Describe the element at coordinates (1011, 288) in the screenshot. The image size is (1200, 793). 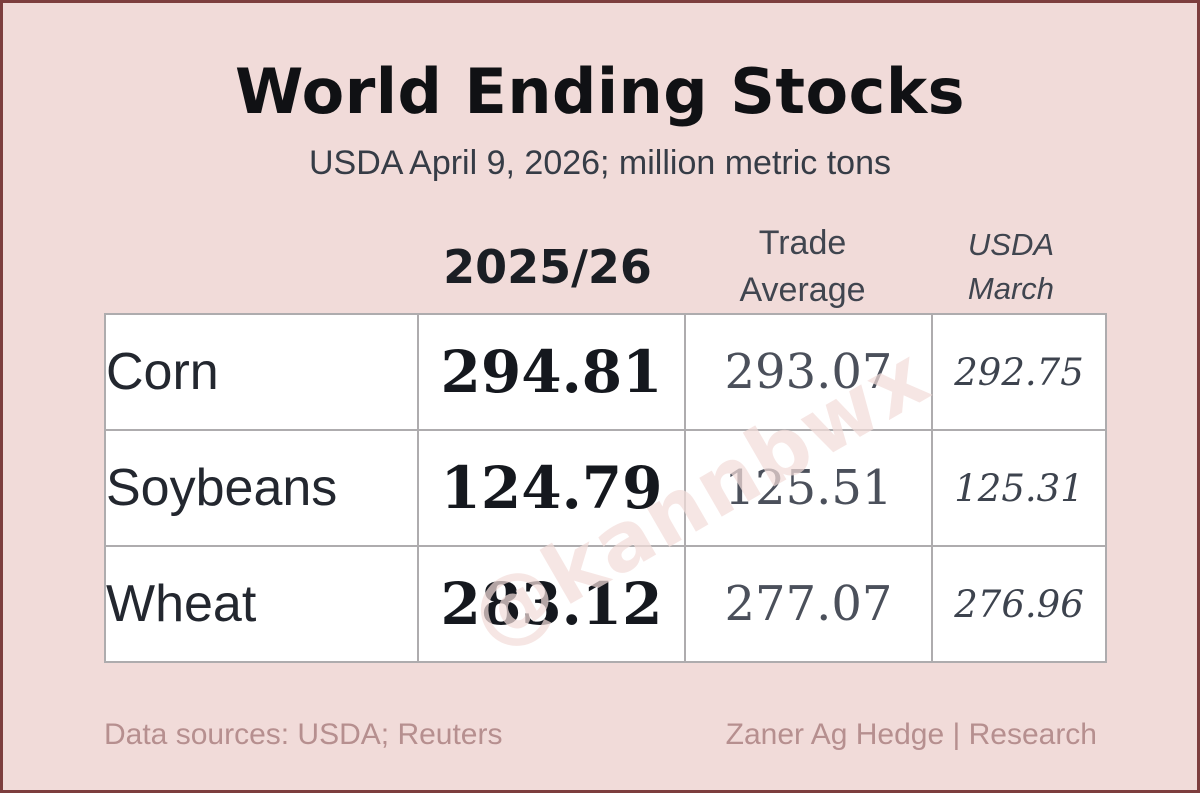
I see `column-header-usda-march-line2: March` at that location.